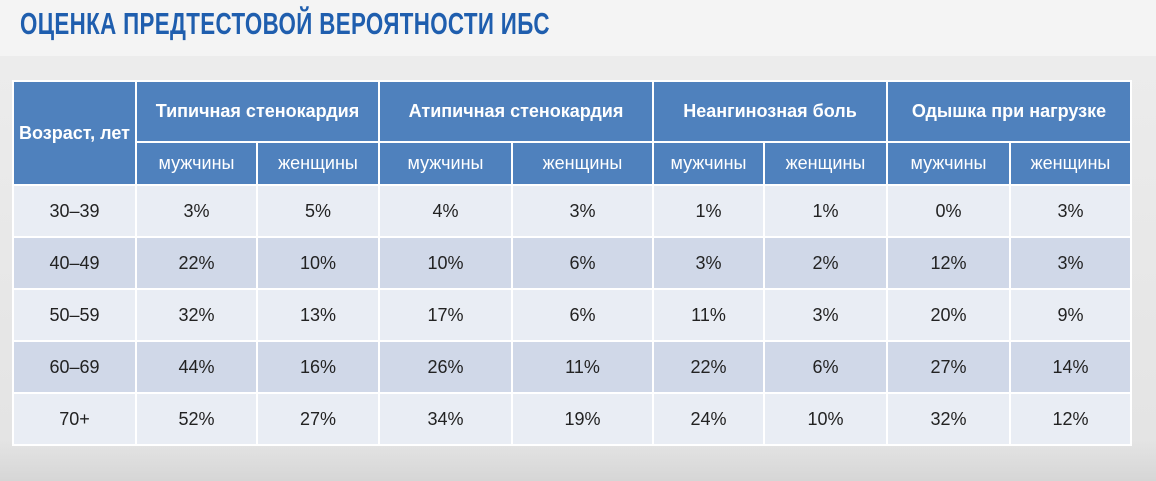  What do you see at coordinates (516, 111) in the screenshot?
I see `group-header: Атипичная стенокардия` at bounding box center [516, 111].